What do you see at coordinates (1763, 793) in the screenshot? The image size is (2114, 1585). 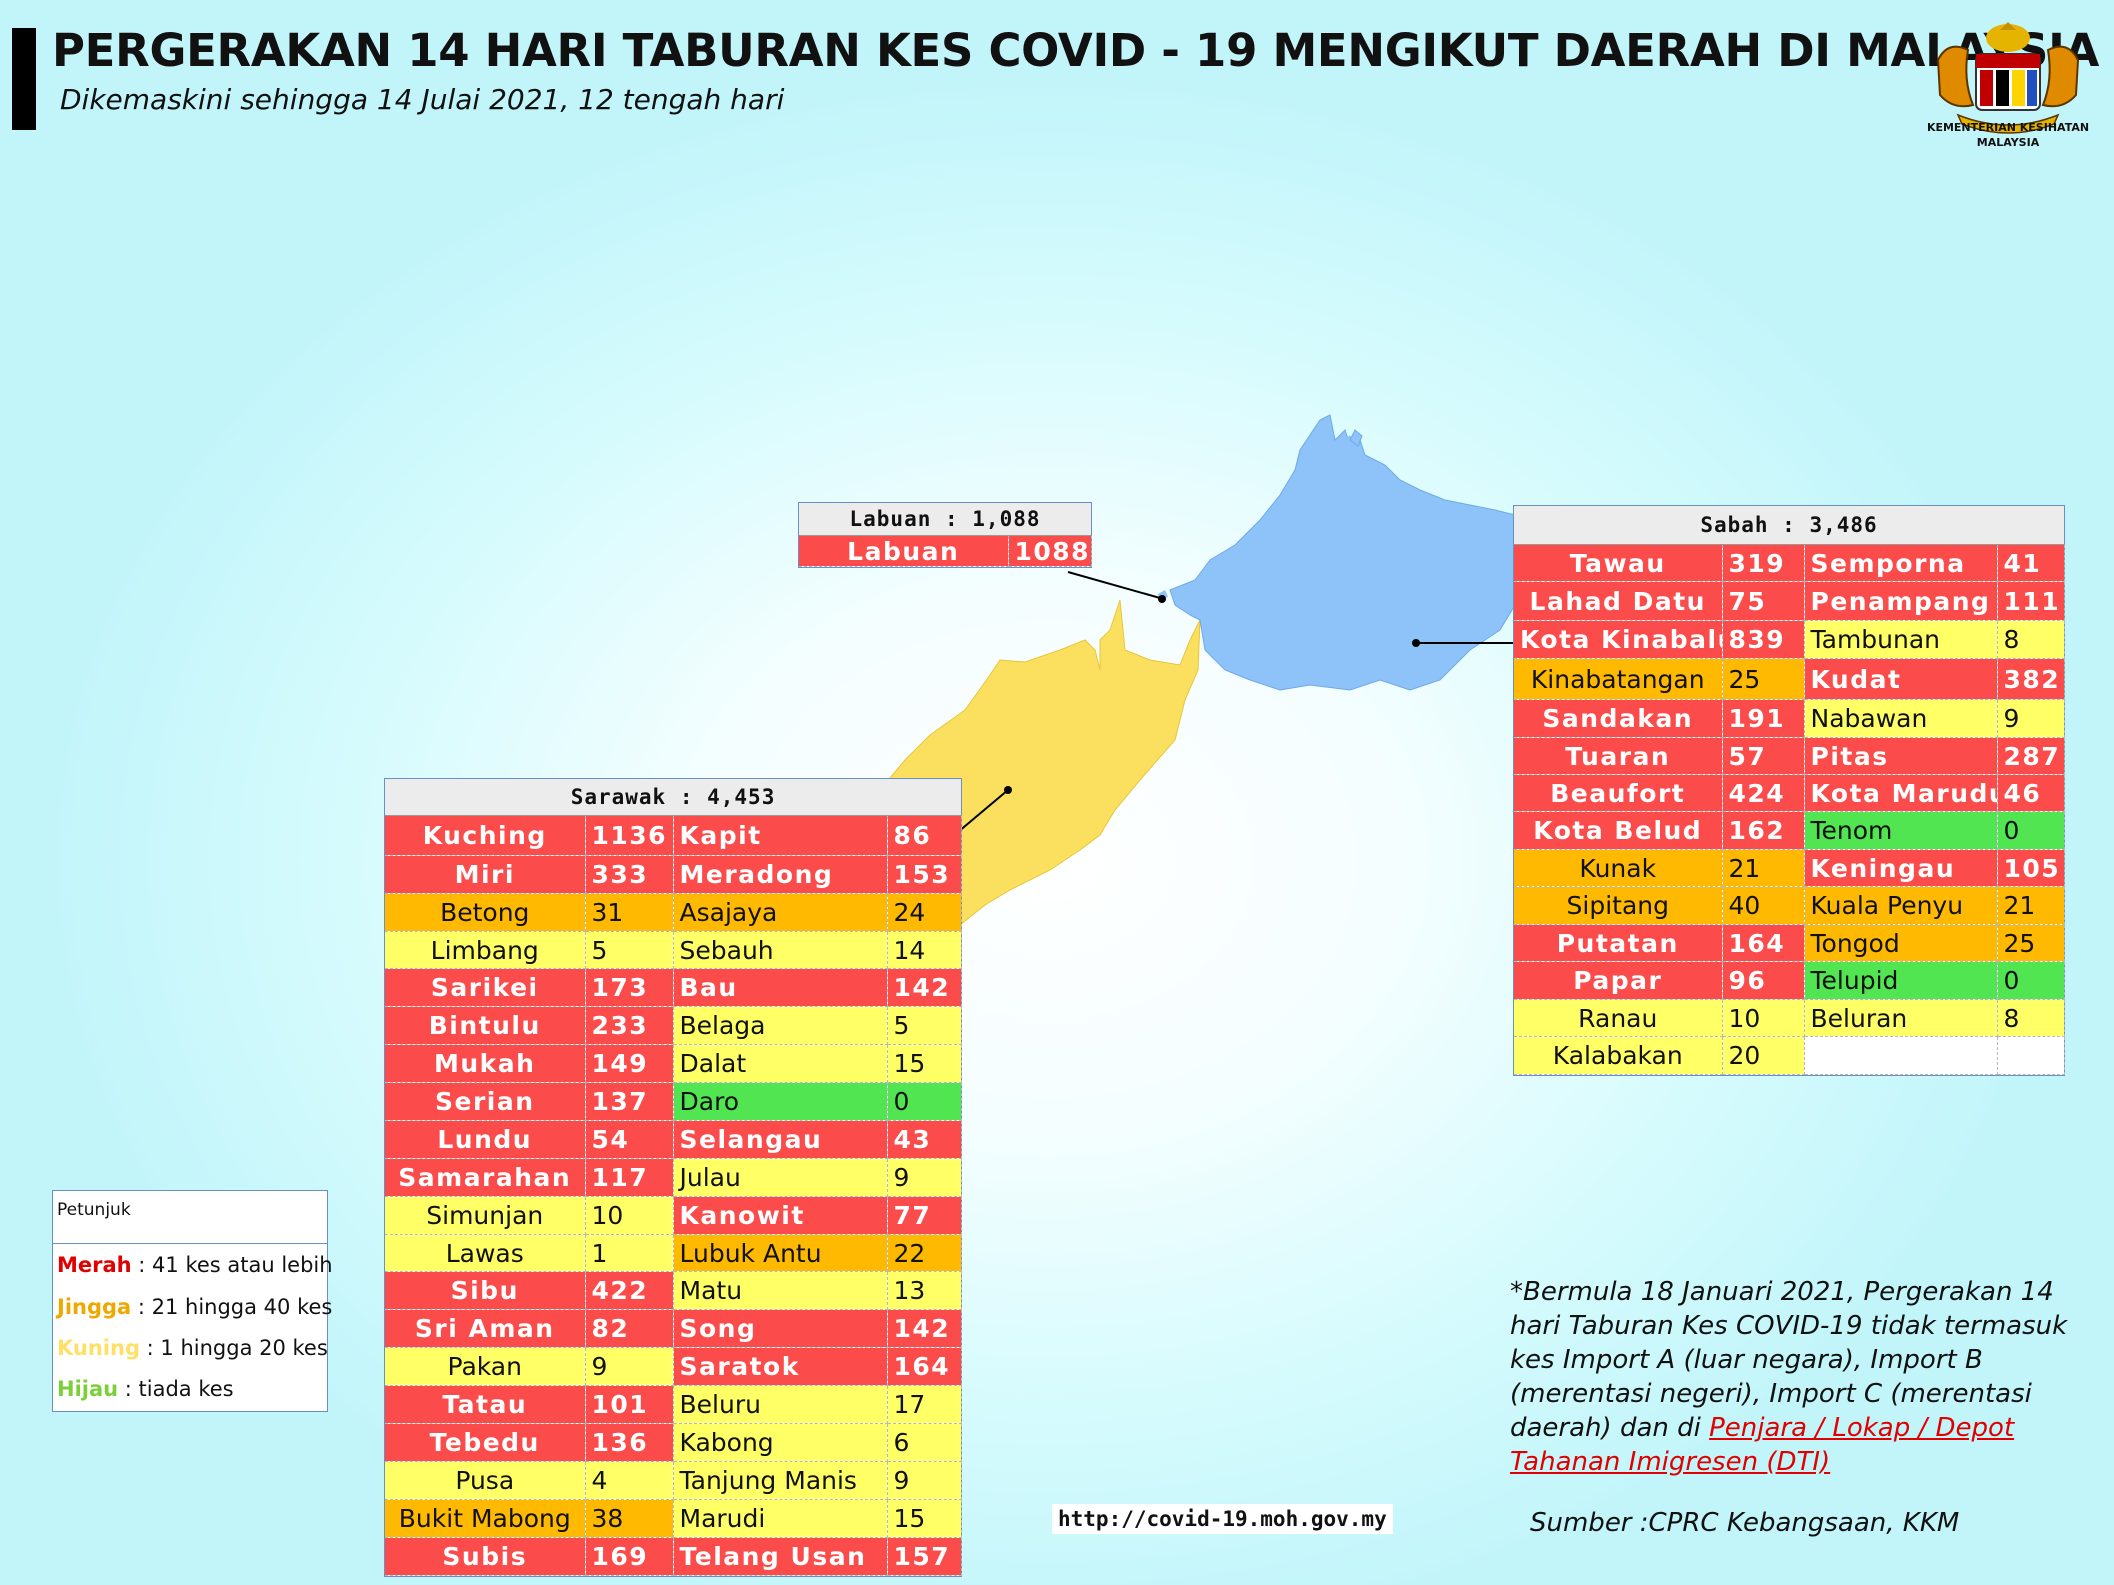 I see `district-cases: 424` at bounding box center [1763, 793].